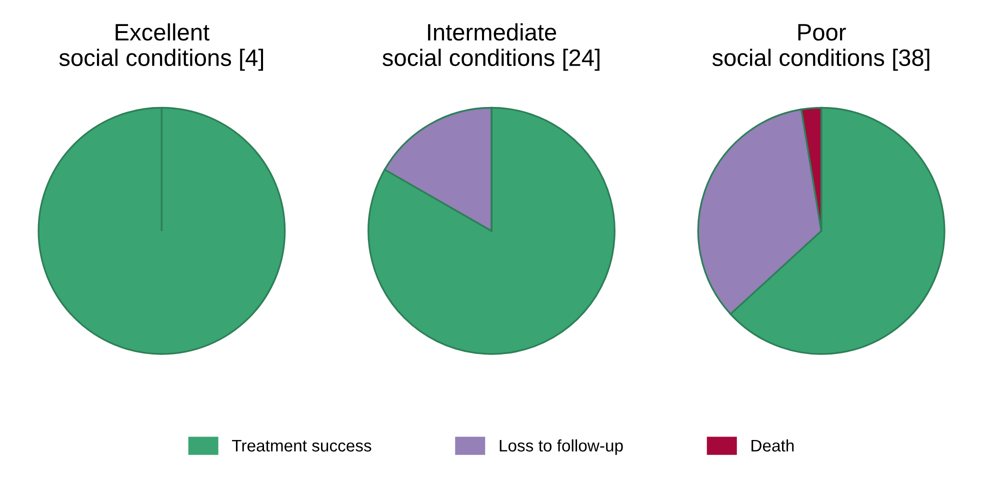 The image size is (983, 481). Describe the element at coordinates (161, 47) in the screenshot. I see `chart-title: Excellent social conditions [4]` at that location.